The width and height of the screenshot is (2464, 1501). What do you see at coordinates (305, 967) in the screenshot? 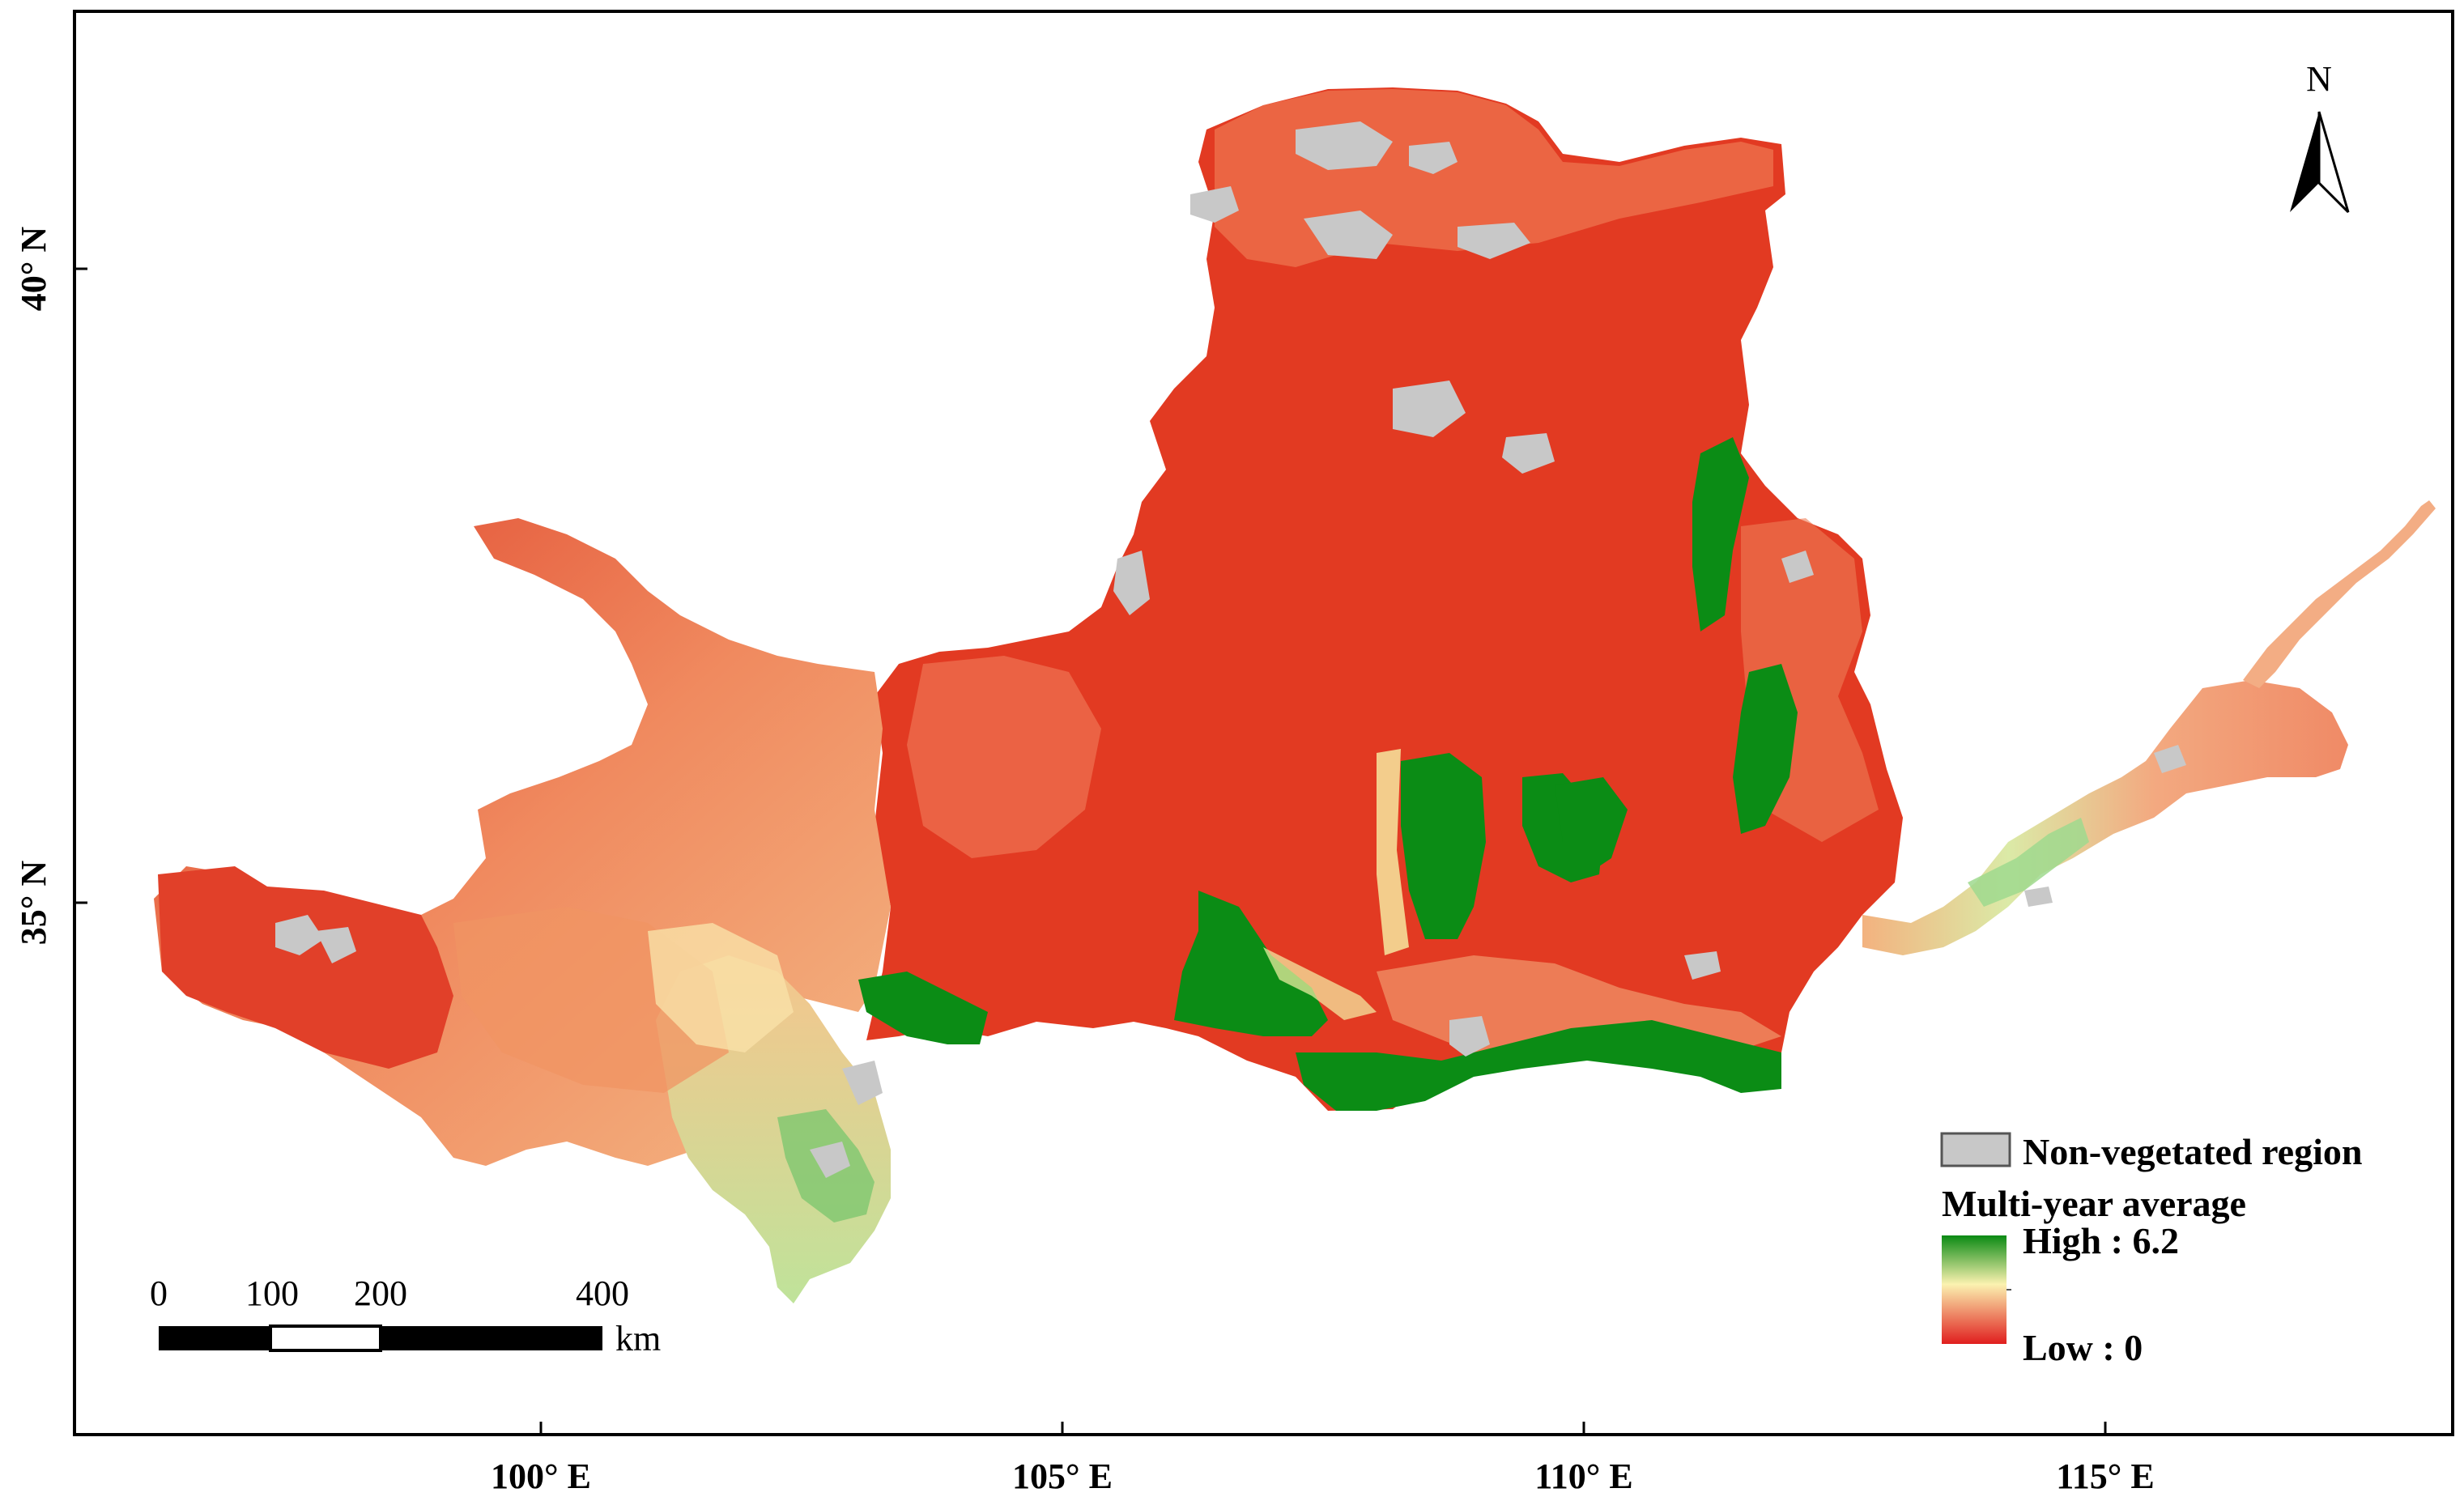
I see `region-far-west` at bounding box center [305, 967].